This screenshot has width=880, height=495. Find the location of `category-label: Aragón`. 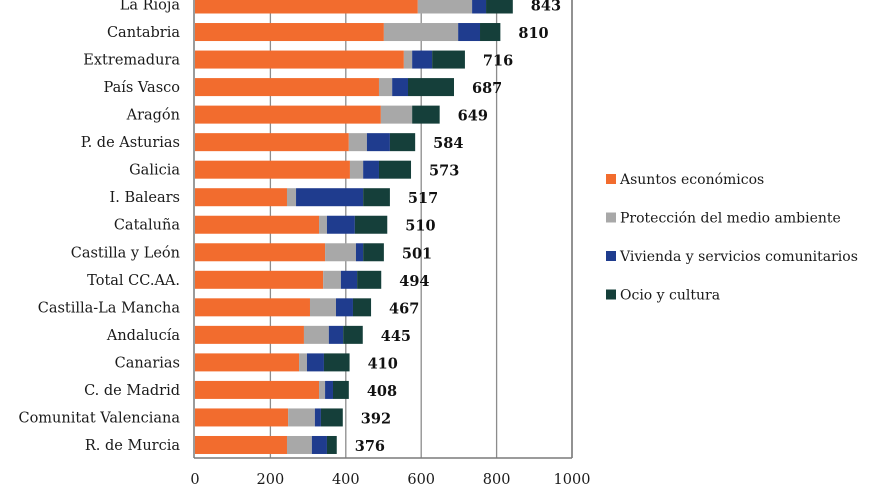

category-label: Aragón is located at coordinates (153, 116).